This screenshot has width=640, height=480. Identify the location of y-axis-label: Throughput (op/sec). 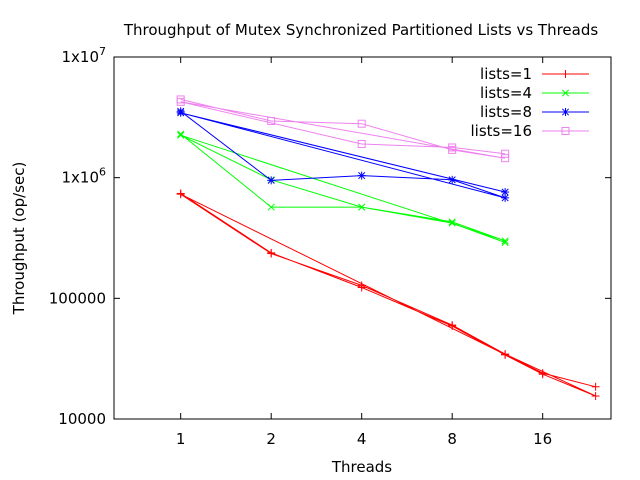
(19, 239).